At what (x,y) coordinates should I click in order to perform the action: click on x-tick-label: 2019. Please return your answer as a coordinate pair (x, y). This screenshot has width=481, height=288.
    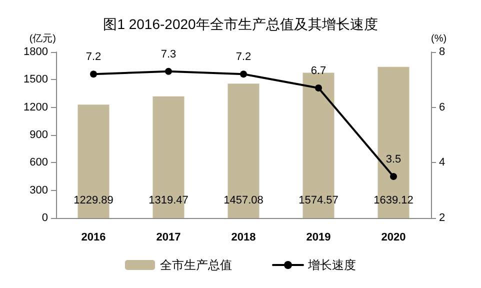
    Looking at the image, I should click on (318, 238).